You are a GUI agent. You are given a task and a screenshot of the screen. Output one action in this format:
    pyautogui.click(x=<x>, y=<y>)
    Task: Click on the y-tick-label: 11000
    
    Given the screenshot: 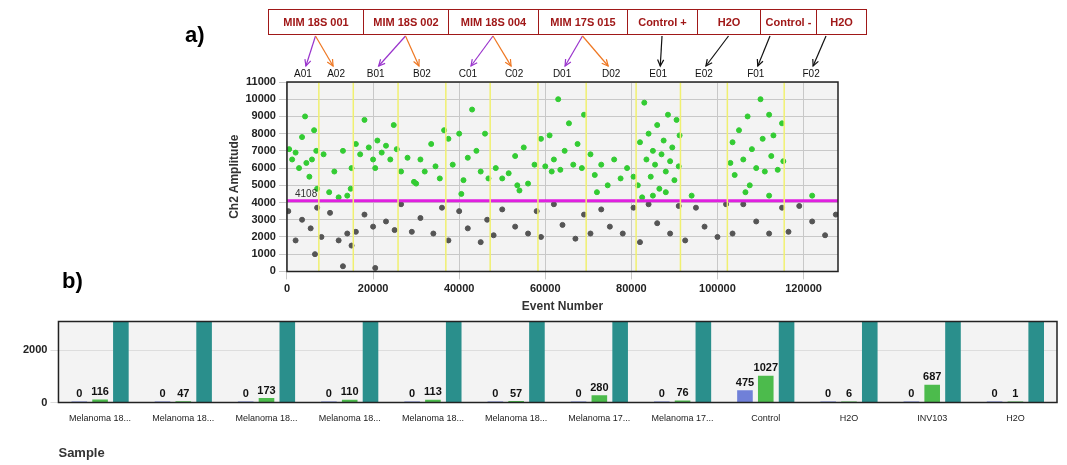 What is the action you would take?
    pyautogui.click(x=261, y=81)
    